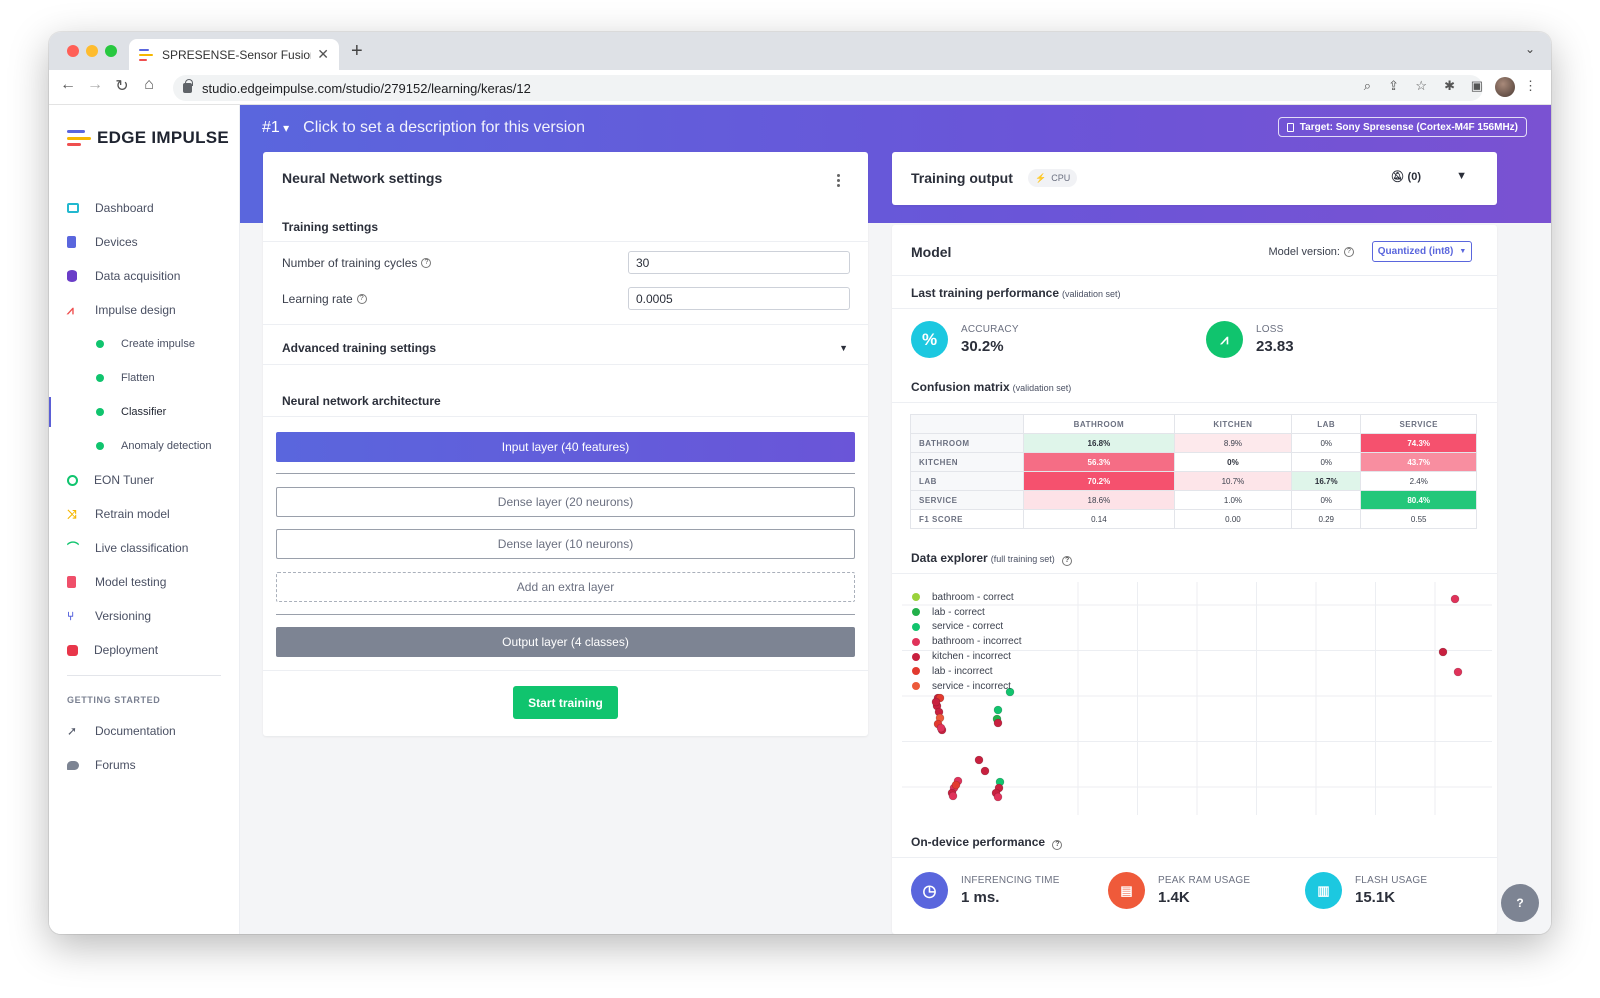 Image resolution: width=1600 pixels, height=998 pixels. I want to click on home-icon: ⌂, so click(149, 84).